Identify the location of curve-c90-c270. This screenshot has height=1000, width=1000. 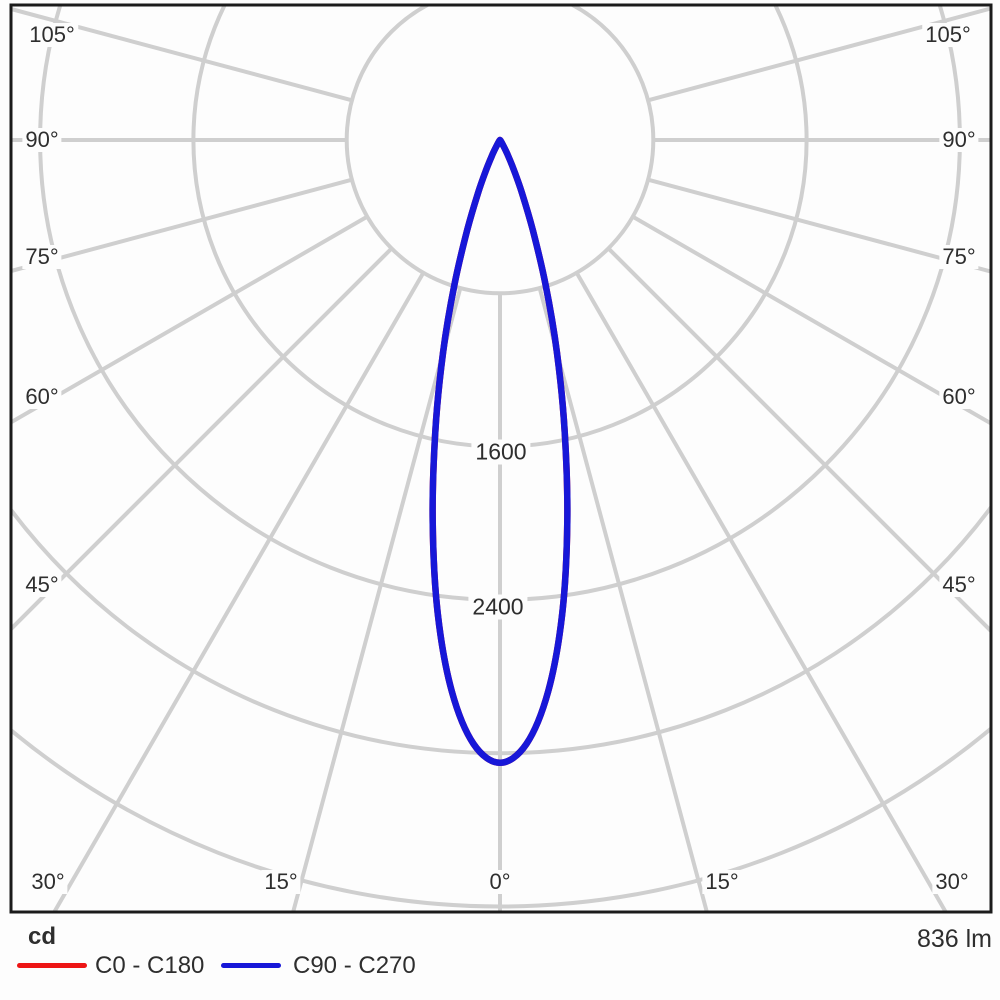
(500, 451).